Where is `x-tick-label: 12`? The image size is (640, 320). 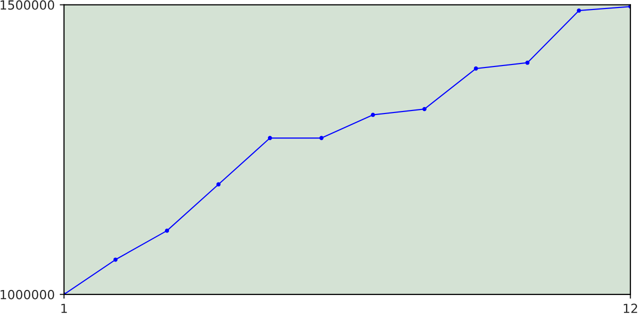
x-tick-label: 12 is located at coordinates (631, 308).